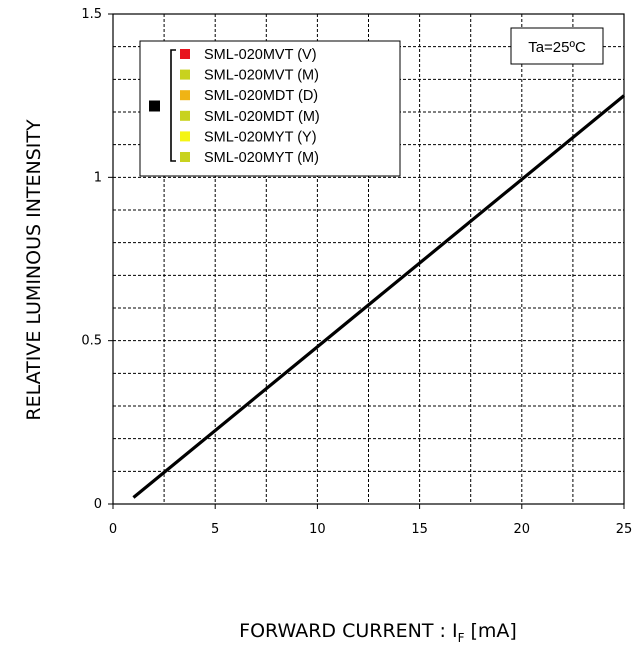  I want to click on y-axis-label: RELATIVE LUMINOUS INTENSITY, so click(34, 270).